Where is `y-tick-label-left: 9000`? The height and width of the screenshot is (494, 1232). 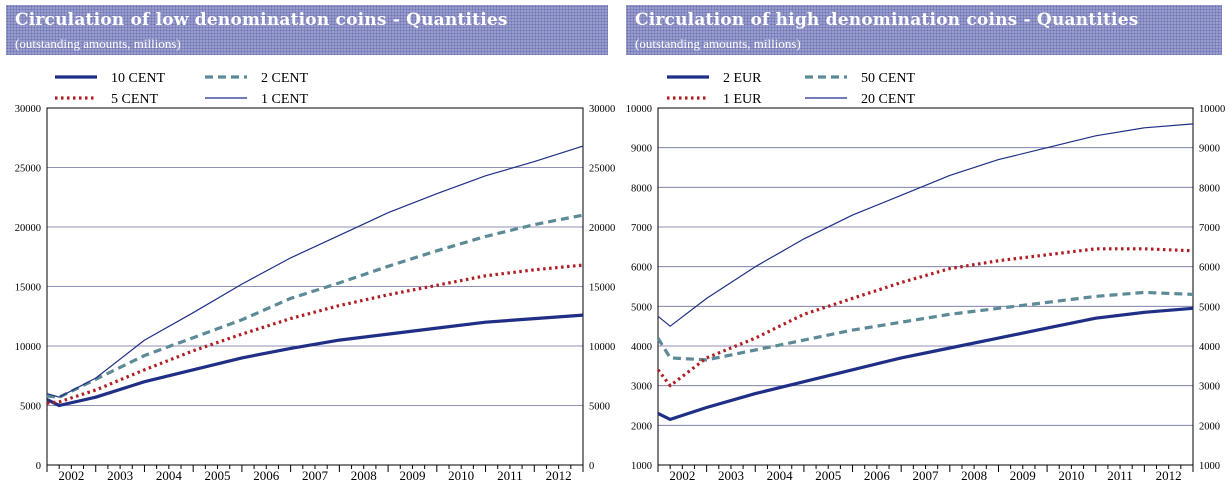 y-tick-label-left: 9000 is located at coordinates (641, 149).